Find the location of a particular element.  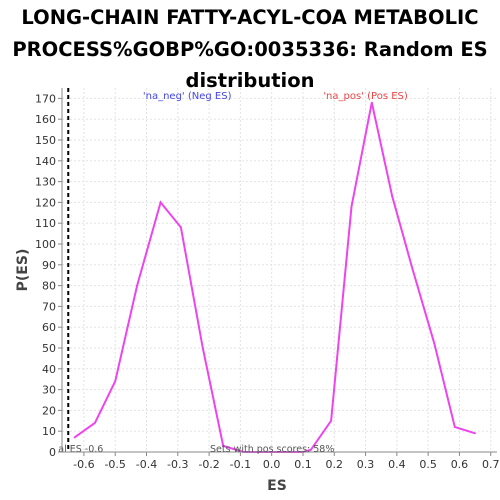

chart-title-line-3: distribution is located at coordinates (250, 80).